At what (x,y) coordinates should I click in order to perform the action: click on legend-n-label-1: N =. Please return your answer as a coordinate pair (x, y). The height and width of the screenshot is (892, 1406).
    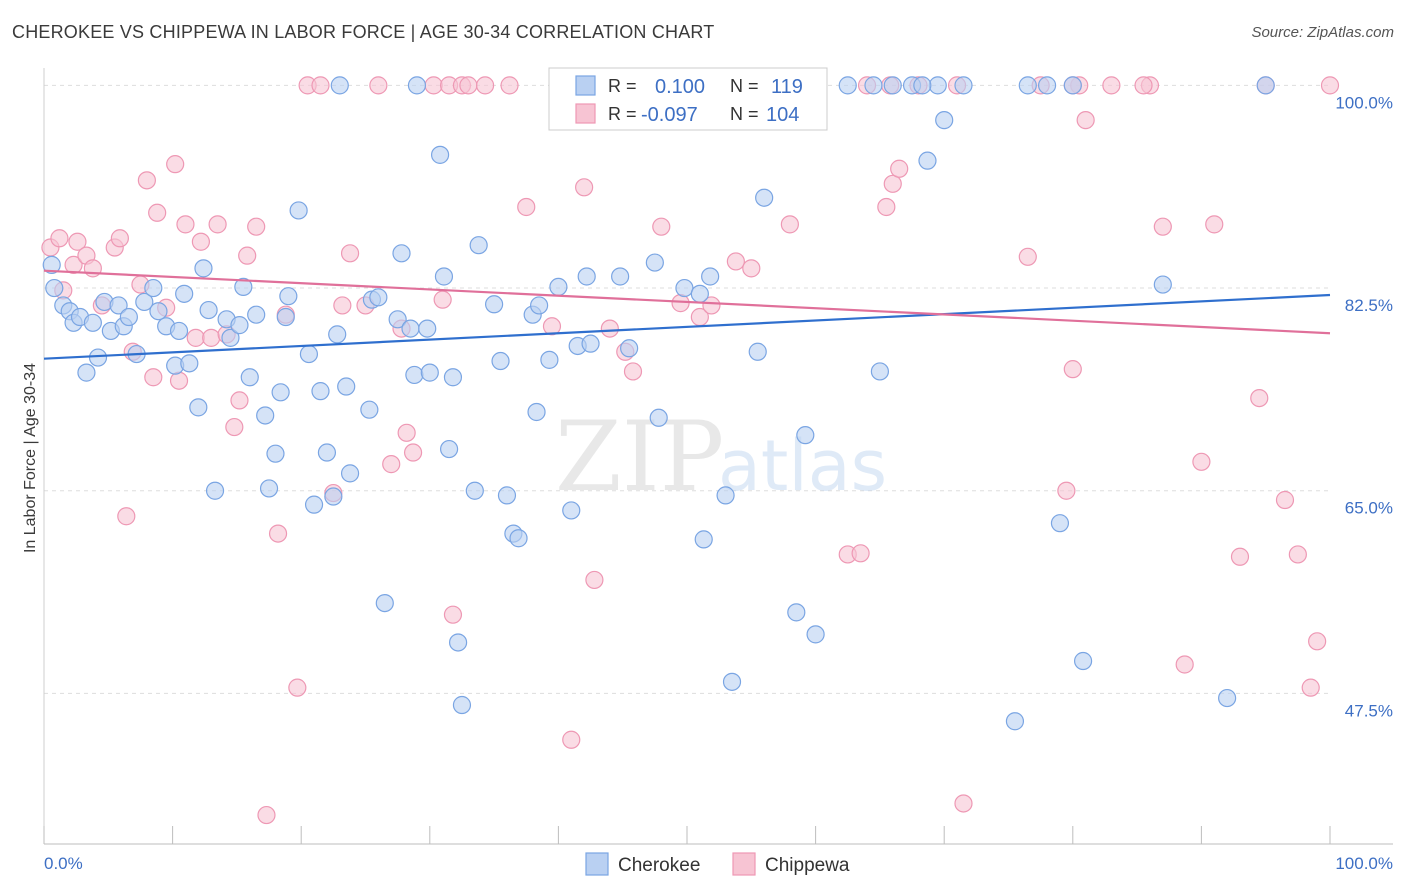
    Looking at the image, I should click on (744, 86).